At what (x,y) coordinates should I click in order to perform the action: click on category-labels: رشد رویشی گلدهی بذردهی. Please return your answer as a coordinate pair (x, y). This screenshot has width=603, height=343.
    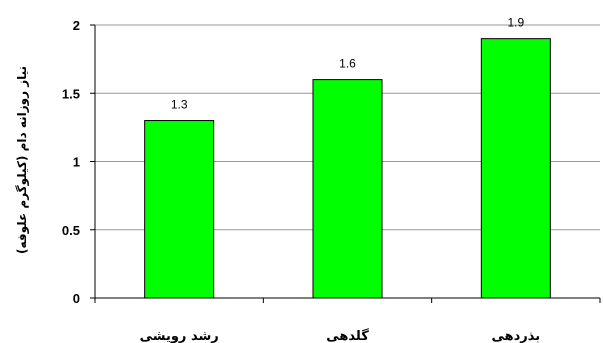
    Looking at the image, I should click on (340, 335).